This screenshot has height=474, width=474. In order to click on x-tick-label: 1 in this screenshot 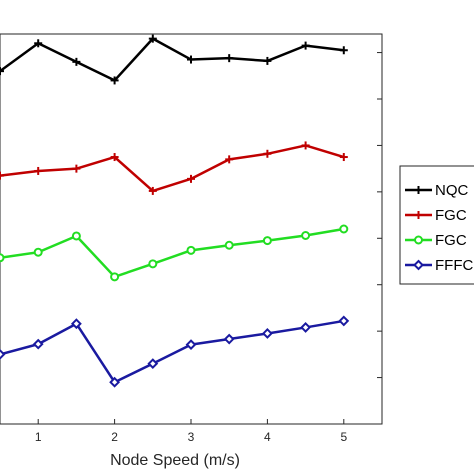, I will do `click(38, 437)`.